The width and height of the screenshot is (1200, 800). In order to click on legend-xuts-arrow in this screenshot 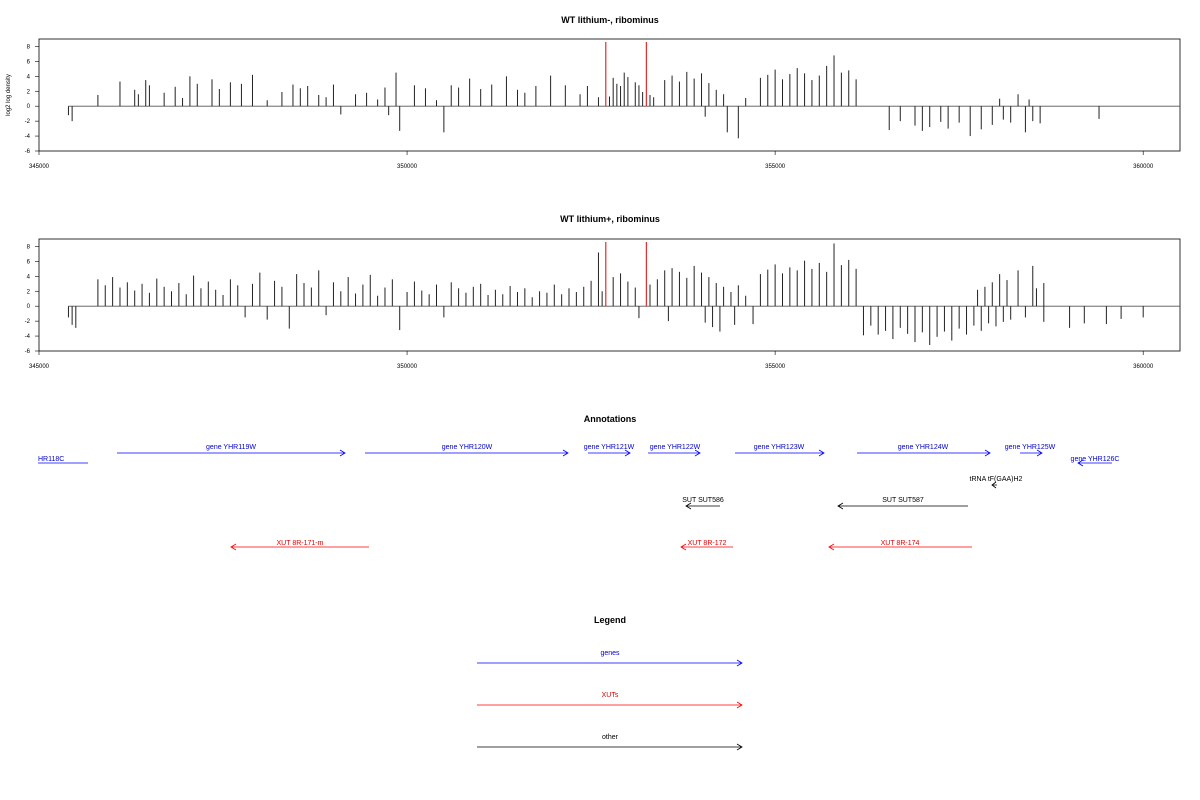, I will do `click(610, 705)`.